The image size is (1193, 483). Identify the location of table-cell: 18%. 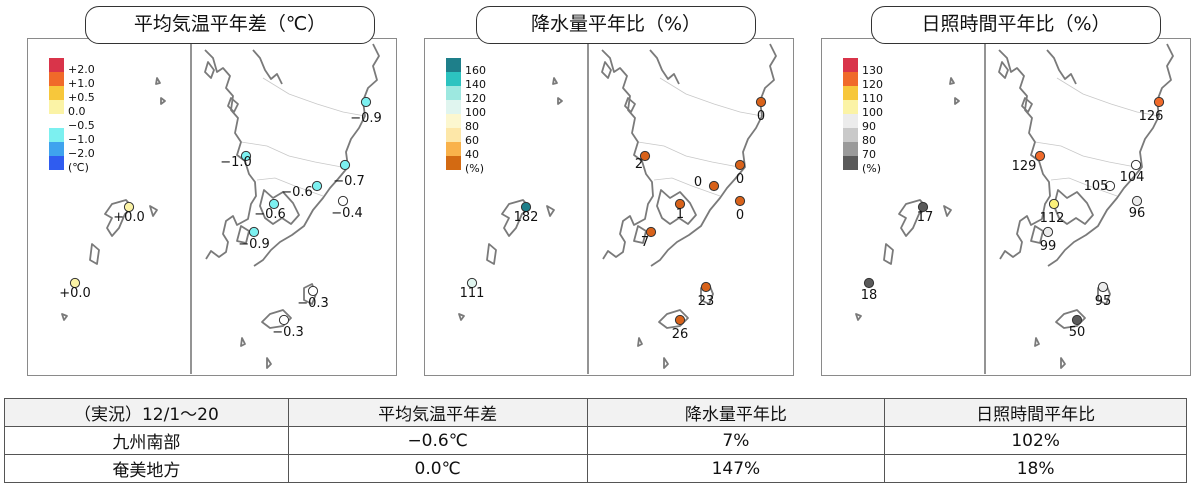
(1035, 468).